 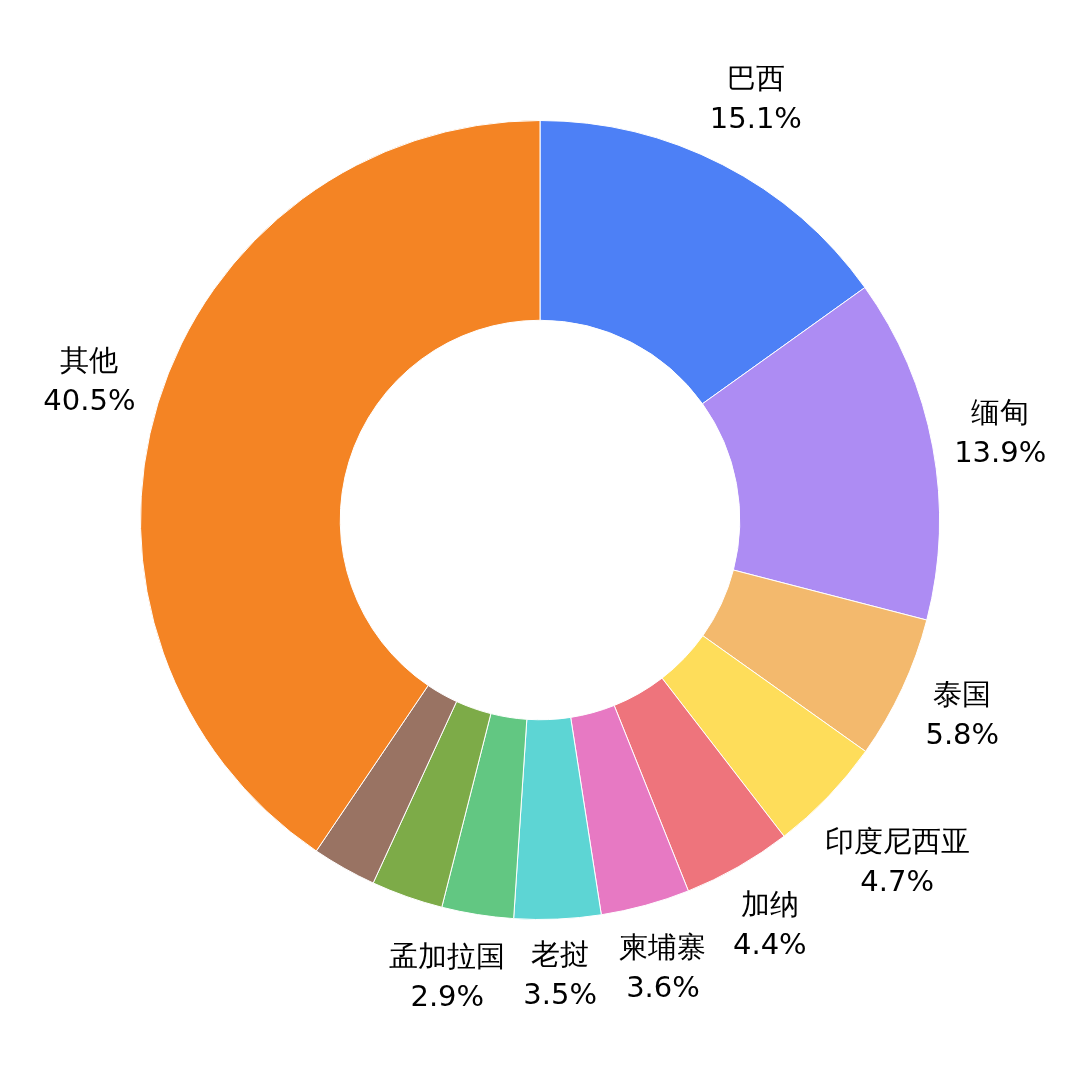 I want to click on slice-label: 老挝, so click(x=560, y=954).